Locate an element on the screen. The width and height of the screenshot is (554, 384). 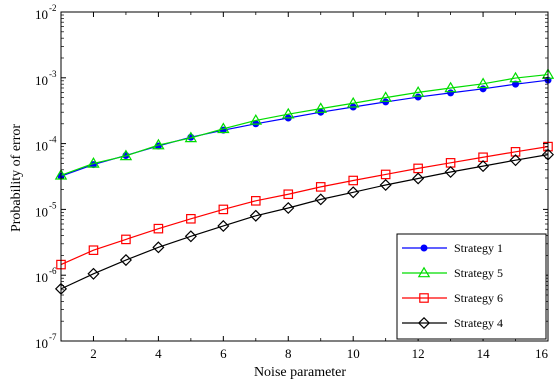
legend: Strategy 1 Strategy 5 Strategy 6 Strategy 4 is located at coordinates (471, 286).